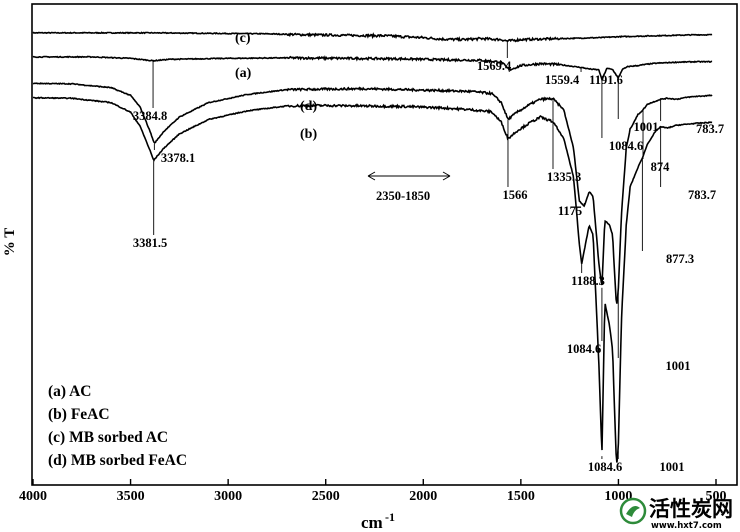 The image size is (740, 532). What do you see at coordinates (680, 259) in the screenshot?
I see `peak-label: 877.3` at bounding box center [680, 259].